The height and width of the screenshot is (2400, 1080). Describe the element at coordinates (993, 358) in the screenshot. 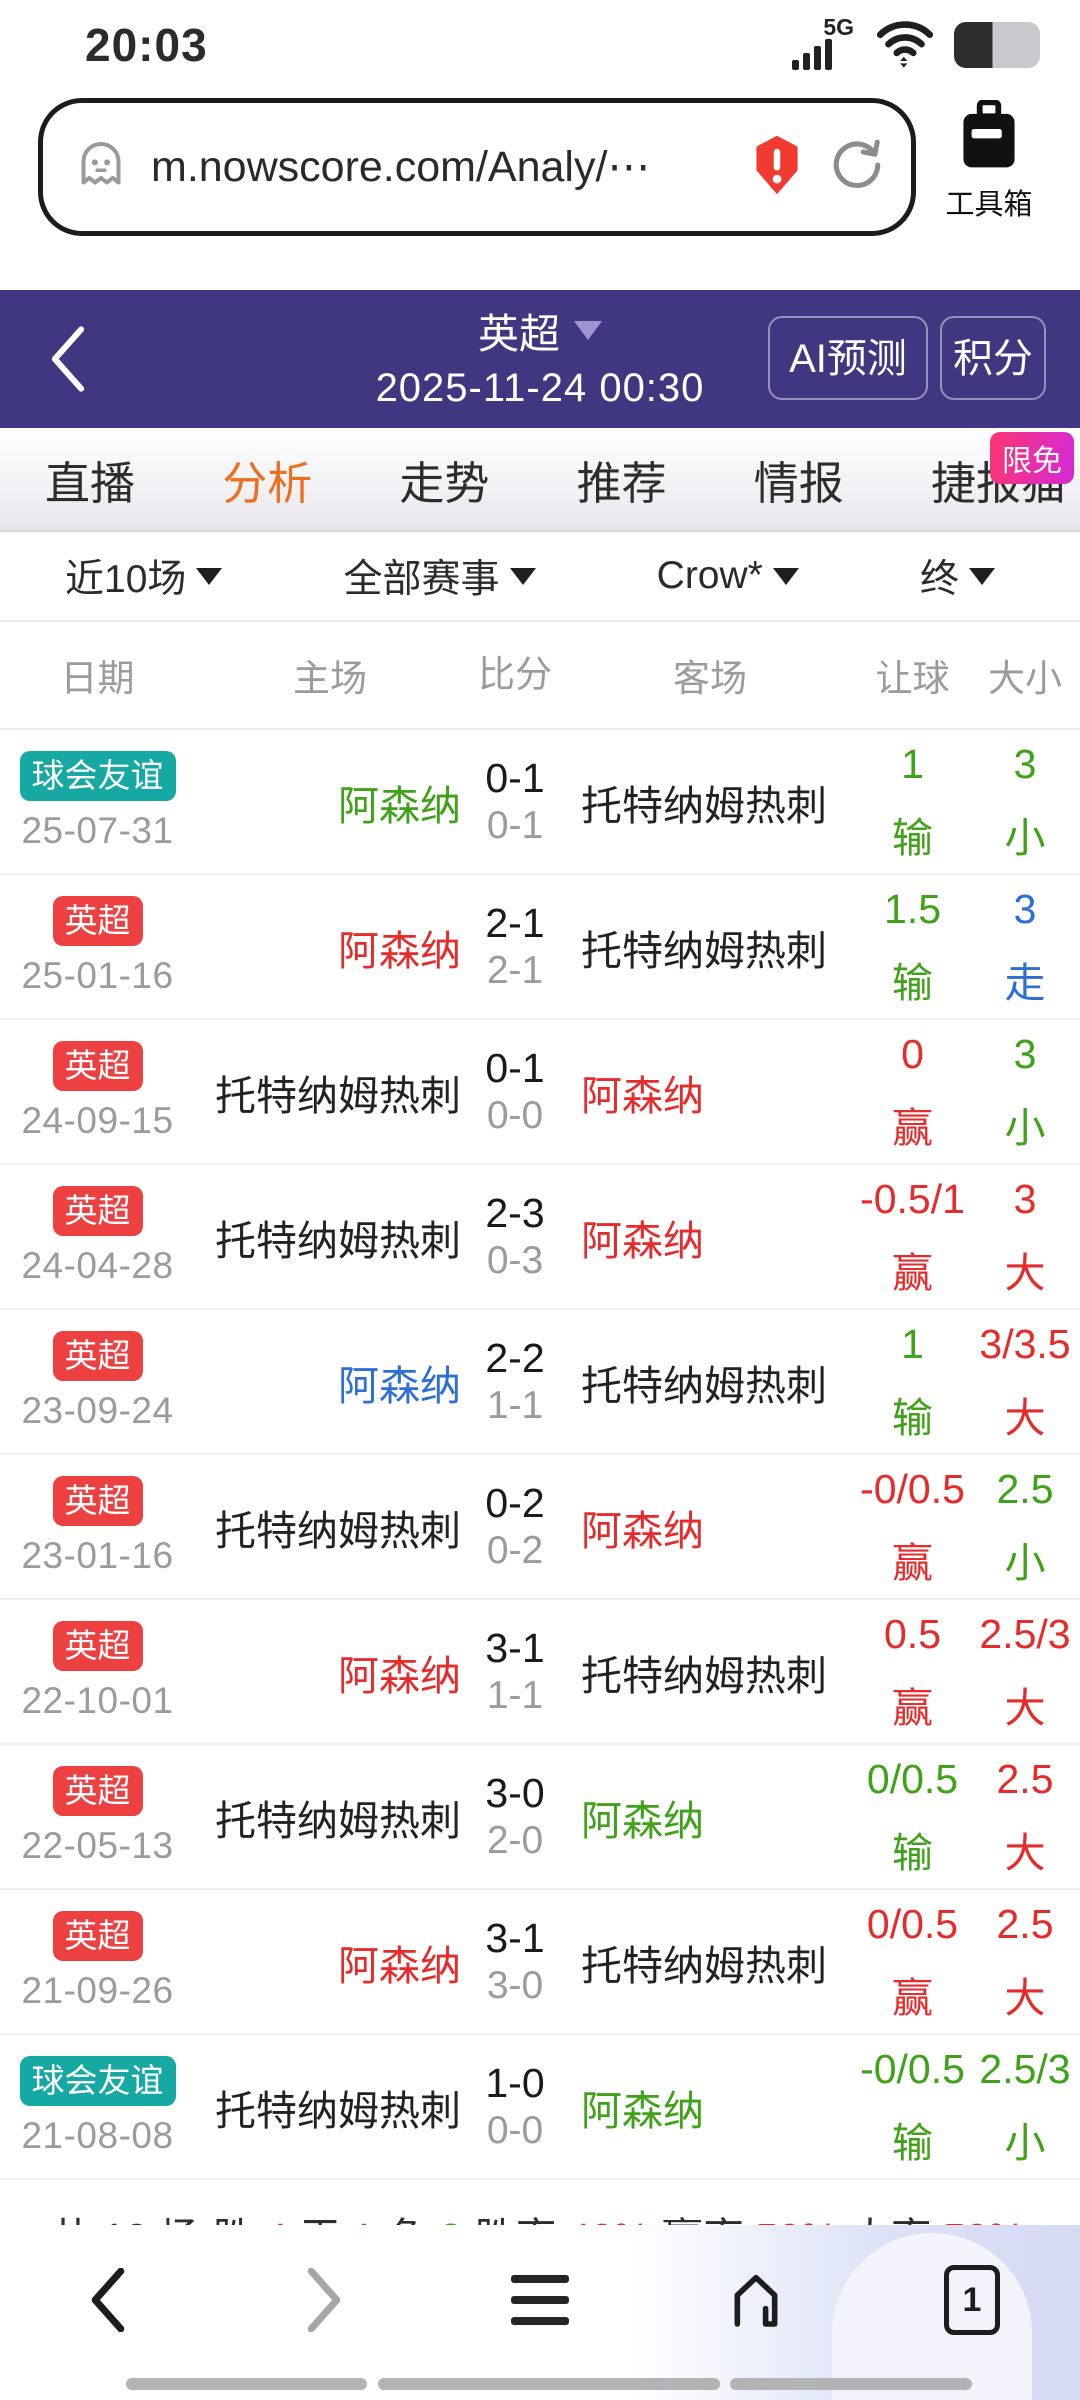

I see `standings-button: 积分` at that location.